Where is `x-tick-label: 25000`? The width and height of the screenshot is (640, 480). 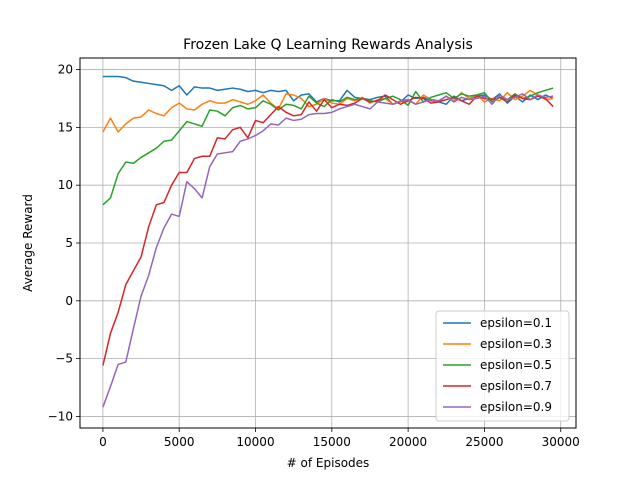 x-tick-label: 25000 is located at coordinates (484, 442).